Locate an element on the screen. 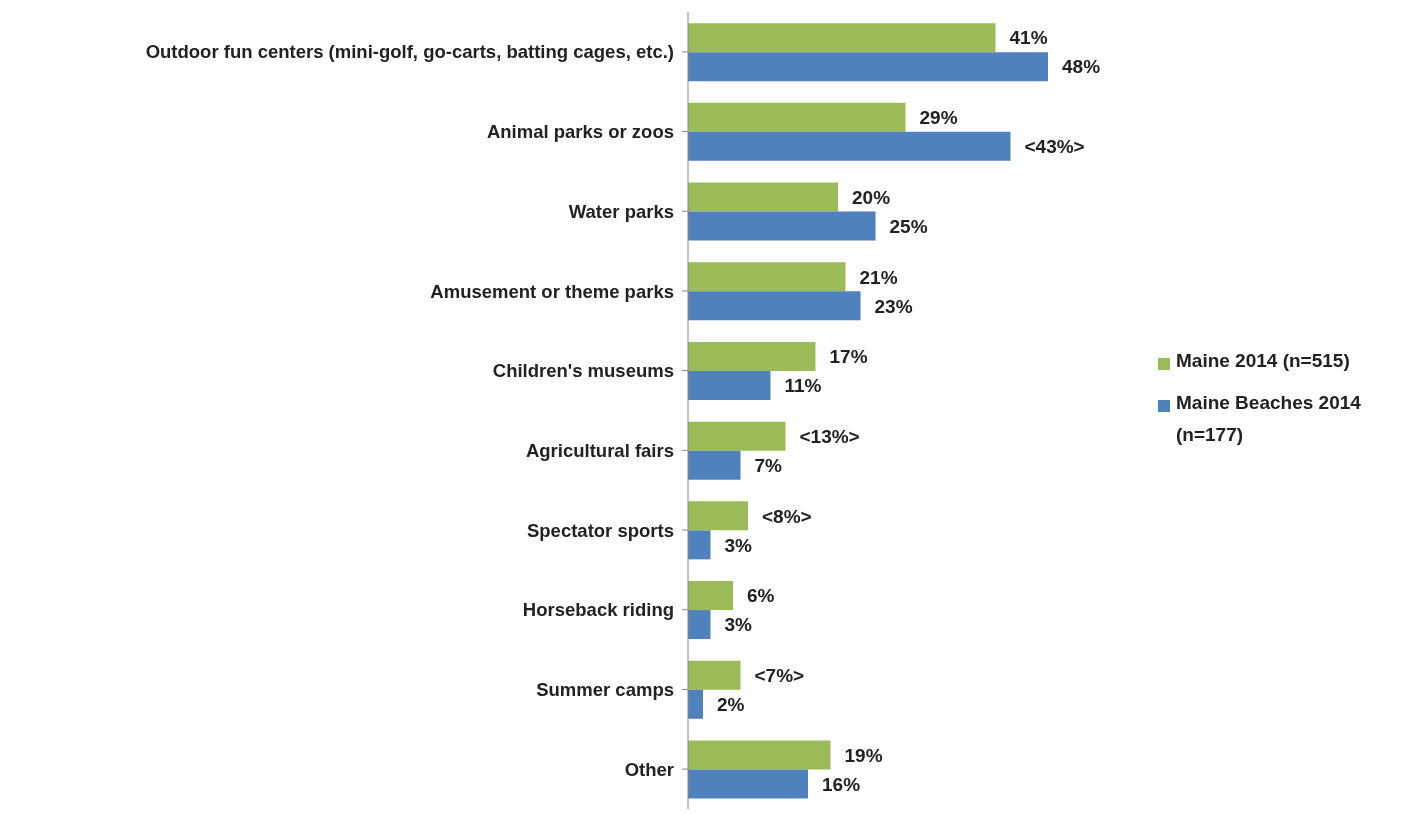 The width and height of the screenshot is (1419, 815). y-tick-label: Other is located at coordinates (649, 769).